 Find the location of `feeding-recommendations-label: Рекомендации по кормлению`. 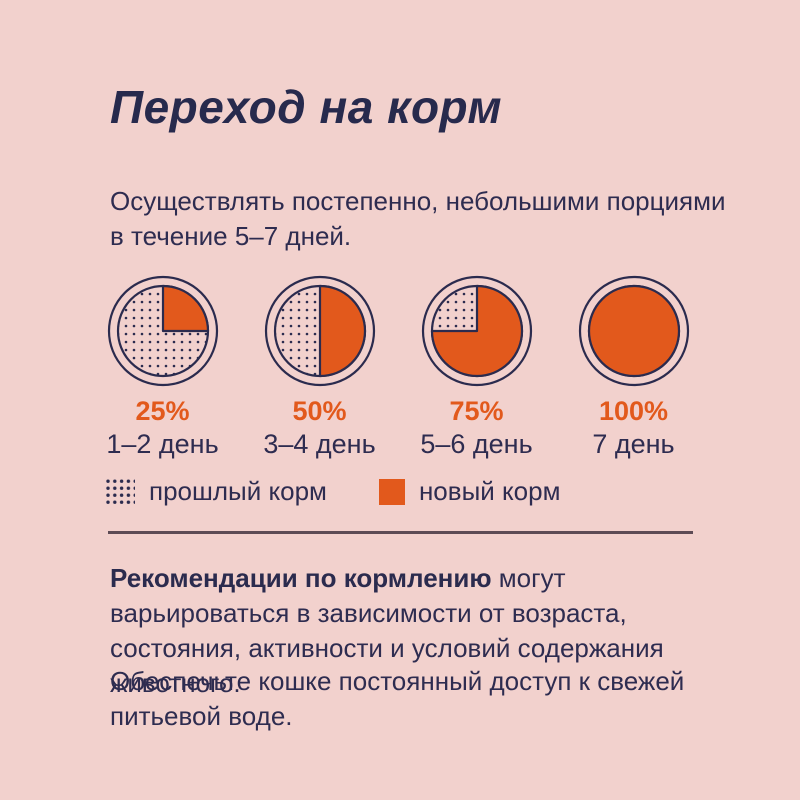

feeding-recommendations-label: Рекомендации по кормлению is located at coordinates (301, 578).